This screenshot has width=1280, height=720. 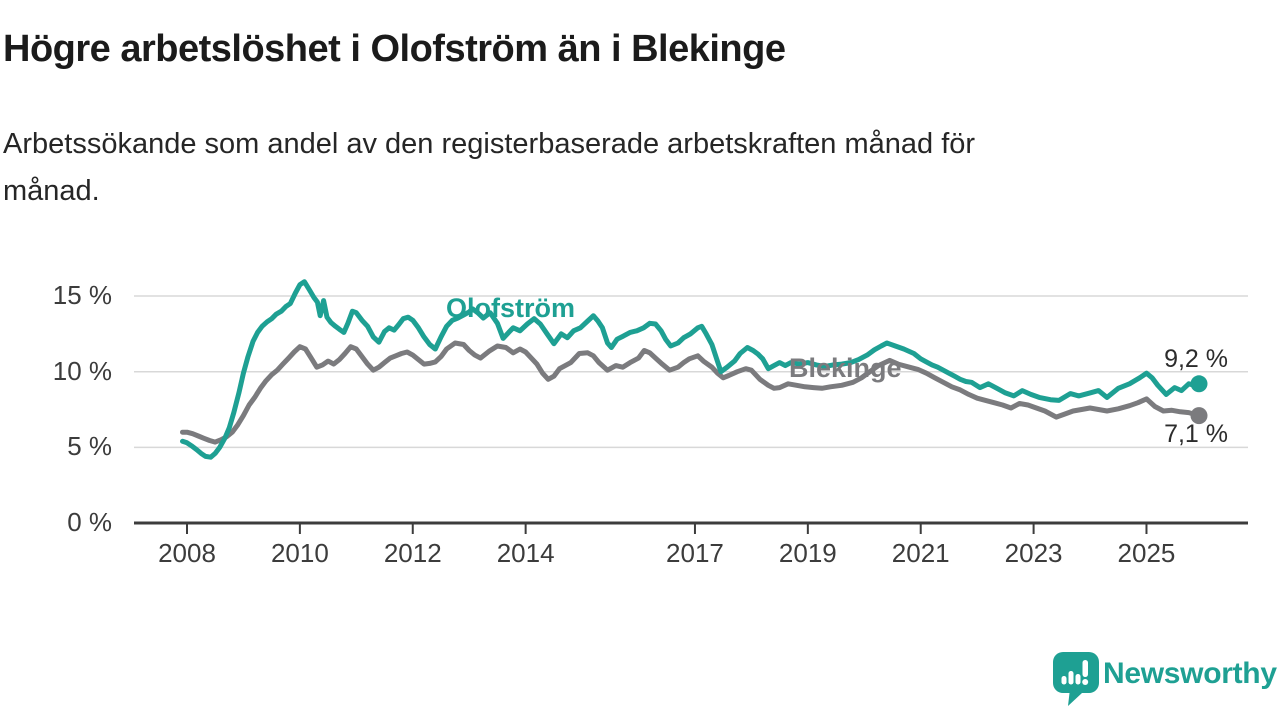 I want to click on newsworthy-logo: Newsworthy, so click(x=1166, y=679).